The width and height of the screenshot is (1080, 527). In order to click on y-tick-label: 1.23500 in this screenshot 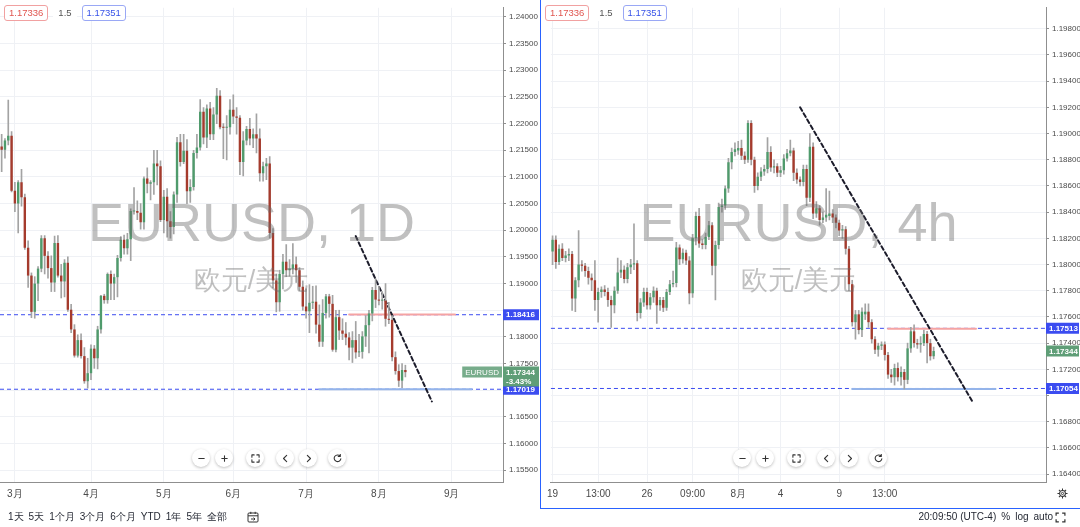, I will do `click(524, 43)`.